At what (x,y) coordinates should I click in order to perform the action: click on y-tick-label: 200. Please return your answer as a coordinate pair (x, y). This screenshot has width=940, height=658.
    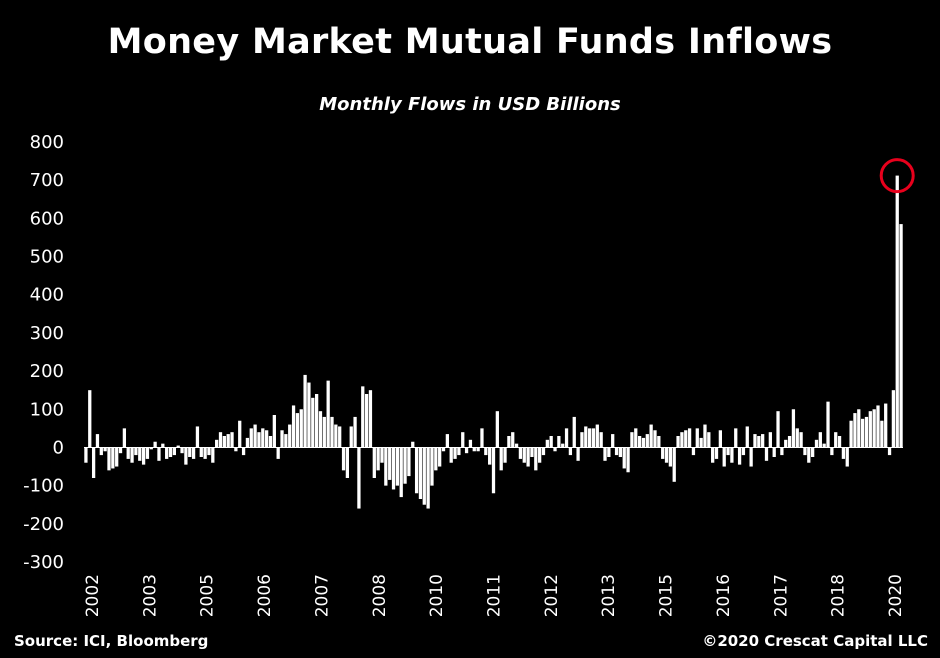
    Looking at the image, I should click on (47, 371).